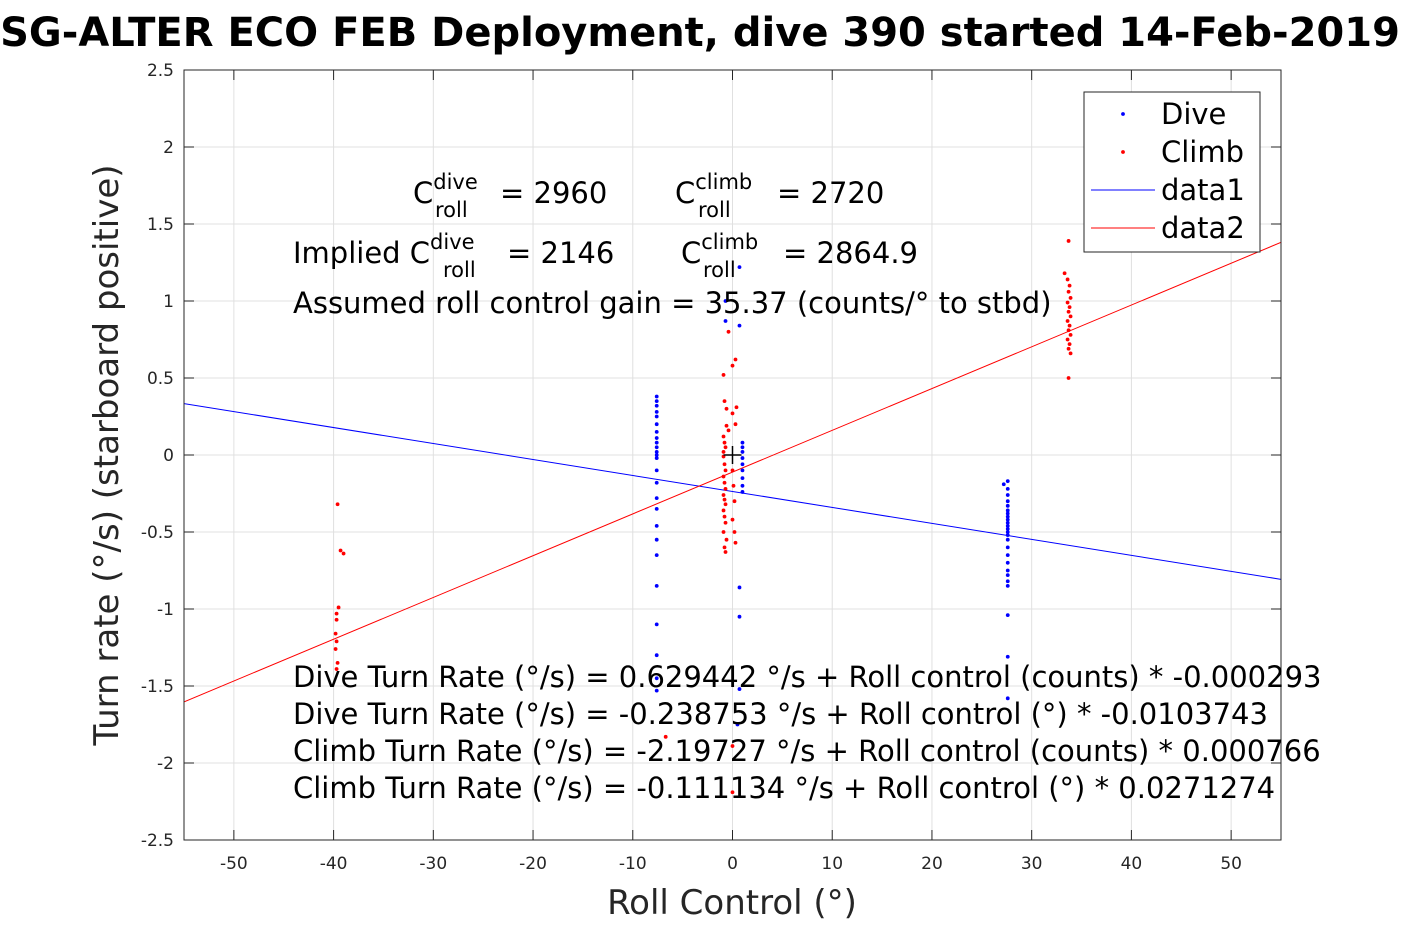 The width and height of the screenshot is (1417, 945). Describe the element at coordinates (932, 864) in the screenshot. I see `x-tick-label: 20` at that location.